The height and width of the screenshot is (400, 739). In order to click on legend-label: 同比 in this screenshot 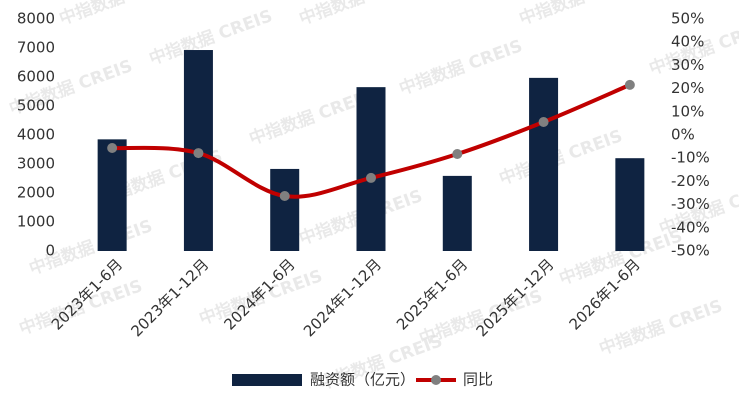, I will do `click(478, 380)`.